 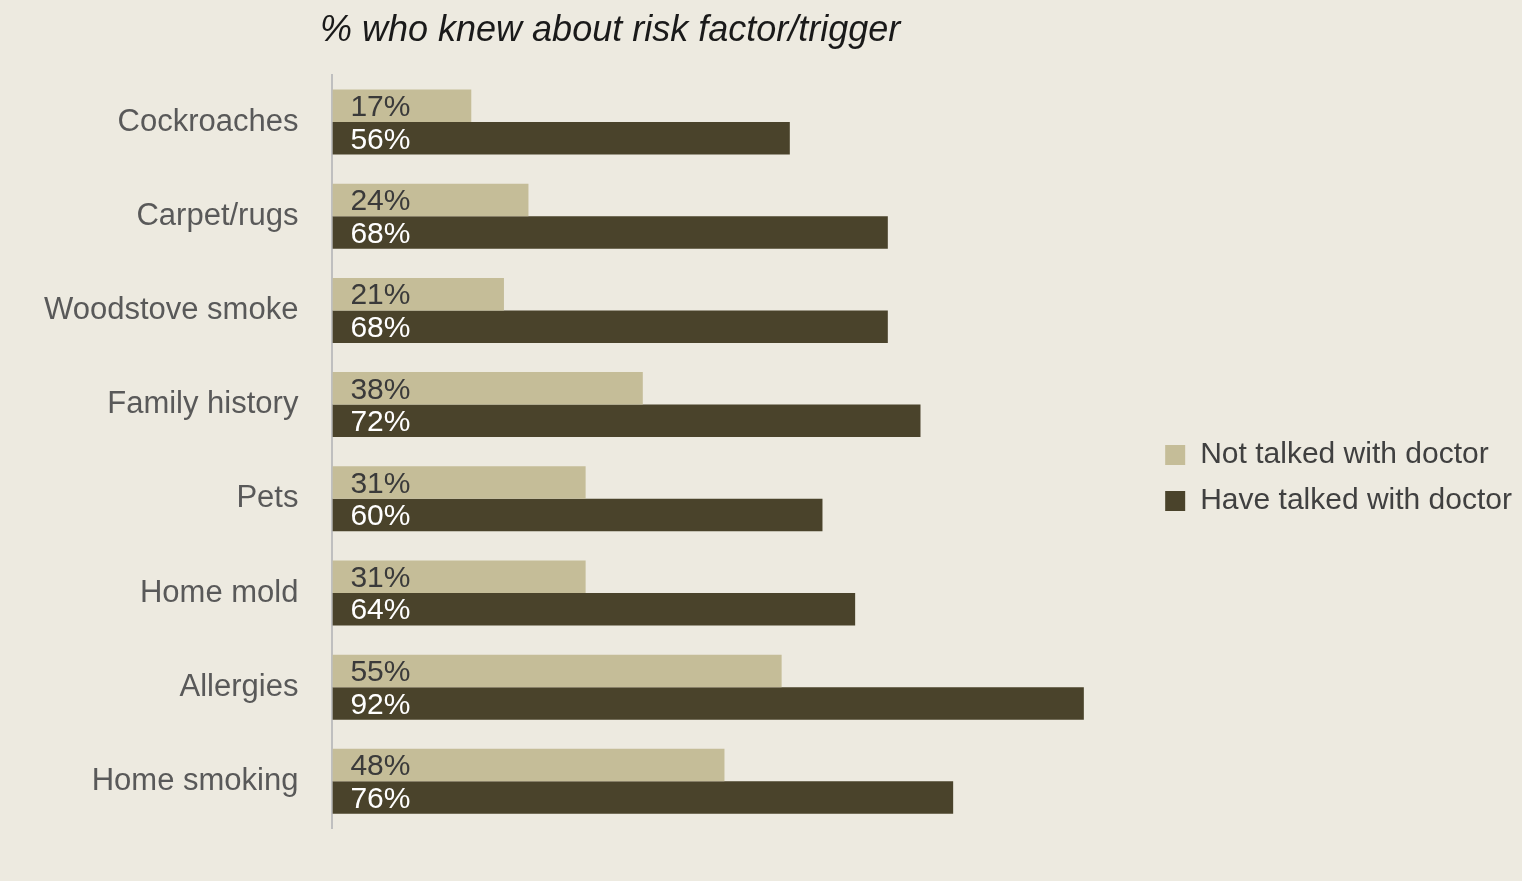 What do you see at coordinates (380, 671) in the screenshot?
I see `data-label: 55%` at bounding box center [380, 671].